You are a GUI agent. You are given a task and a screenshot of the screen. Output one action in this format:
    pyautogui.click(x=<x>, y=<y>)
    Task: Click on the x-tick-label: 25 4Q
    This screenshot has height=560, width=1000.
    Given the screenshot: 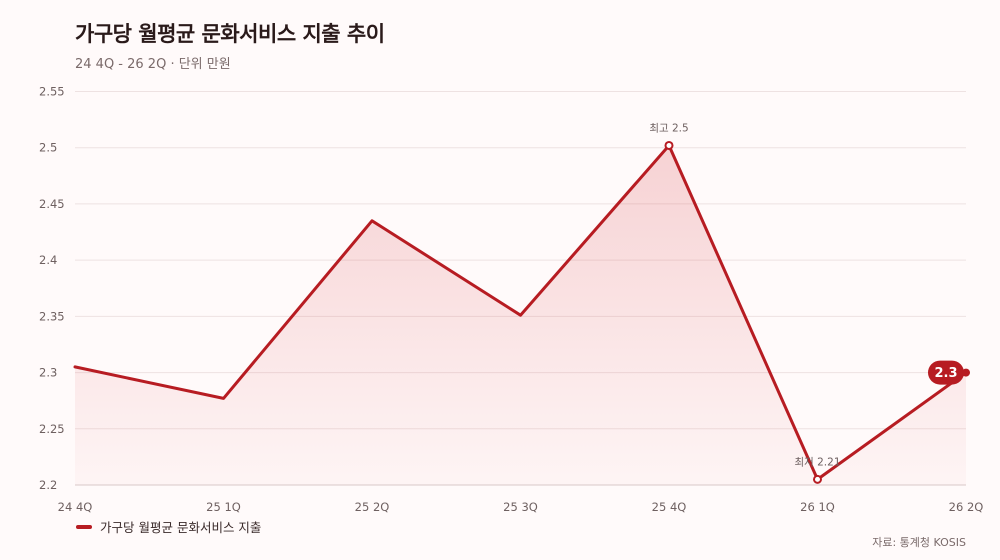 What is the action you would take?
    pyautogui.click(x=669, y=507)
    